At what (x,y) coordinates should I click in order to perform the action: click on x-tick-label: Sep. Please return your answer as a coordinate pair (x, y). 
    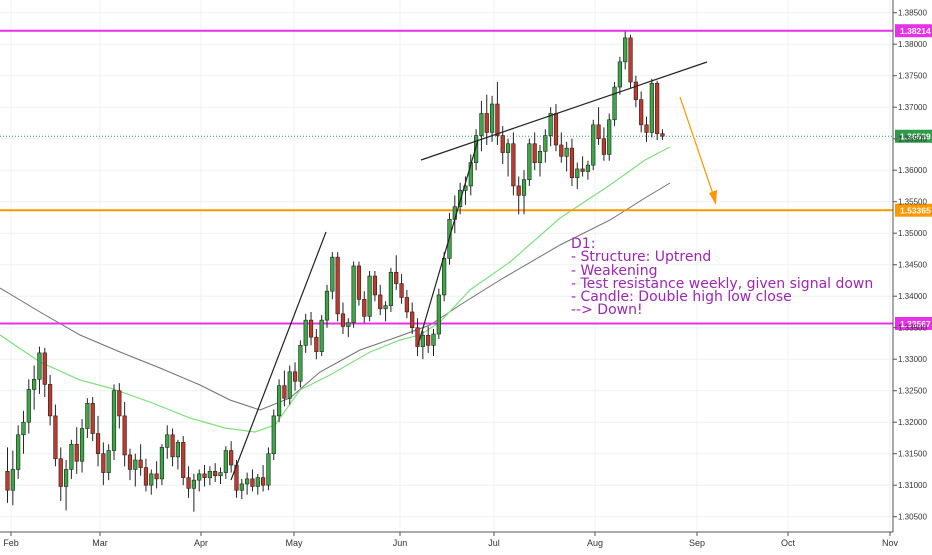
    Looking at the image, I should click on (697, 543).